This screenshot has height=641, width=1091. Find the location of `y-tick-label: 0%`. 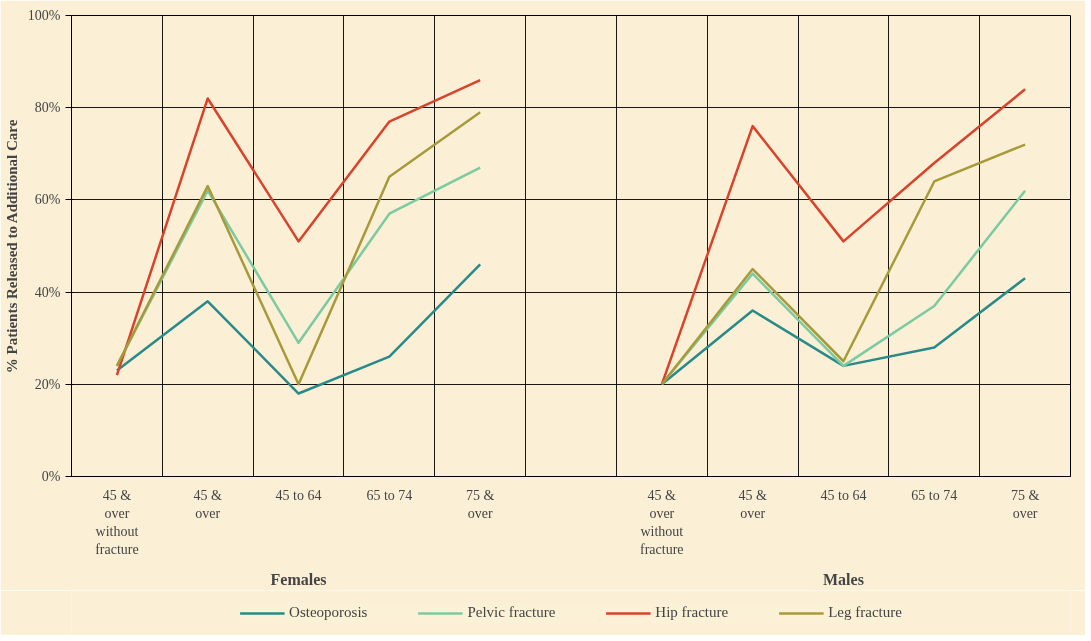

y-tick-label: 0% is located at coordinates (51, 476).